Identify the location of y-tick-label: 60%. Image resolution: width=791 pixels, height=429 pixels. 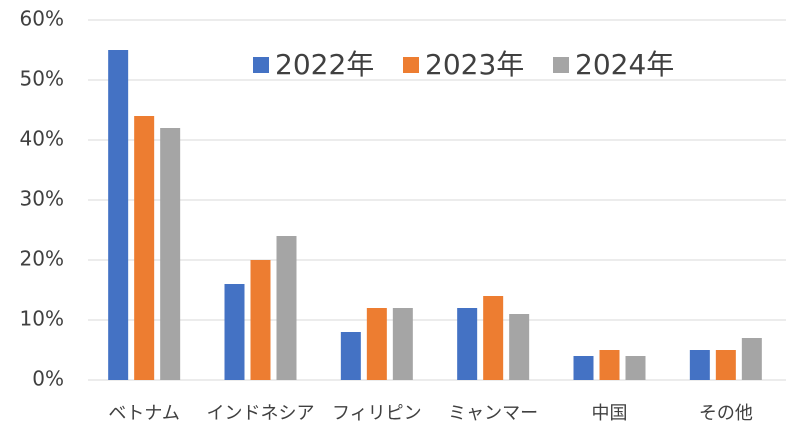
(42, 19).